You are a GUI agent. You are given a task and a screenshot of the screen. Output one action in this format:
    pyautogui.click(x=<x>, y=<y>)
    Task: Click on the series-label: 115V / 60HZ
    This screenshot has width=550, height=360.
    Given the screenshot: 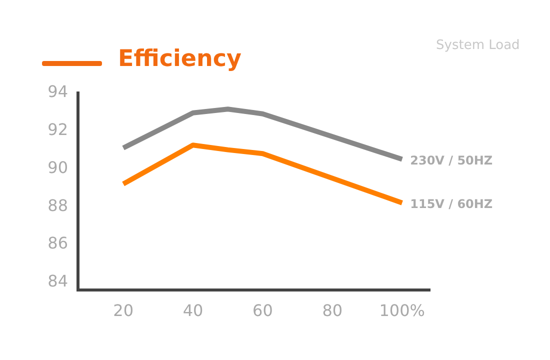 What is the action you would take?
    pyautogui.click(x=451, y=203)
    